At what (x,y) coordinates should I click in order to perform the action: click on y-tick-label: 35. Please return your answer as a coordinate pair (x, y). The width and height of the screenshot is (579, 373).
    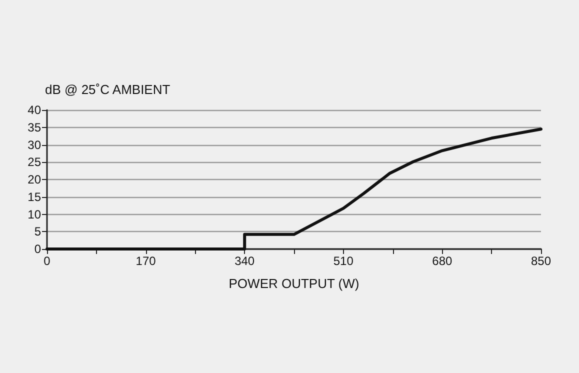
    Looking at the image, I should click on (35, 127).